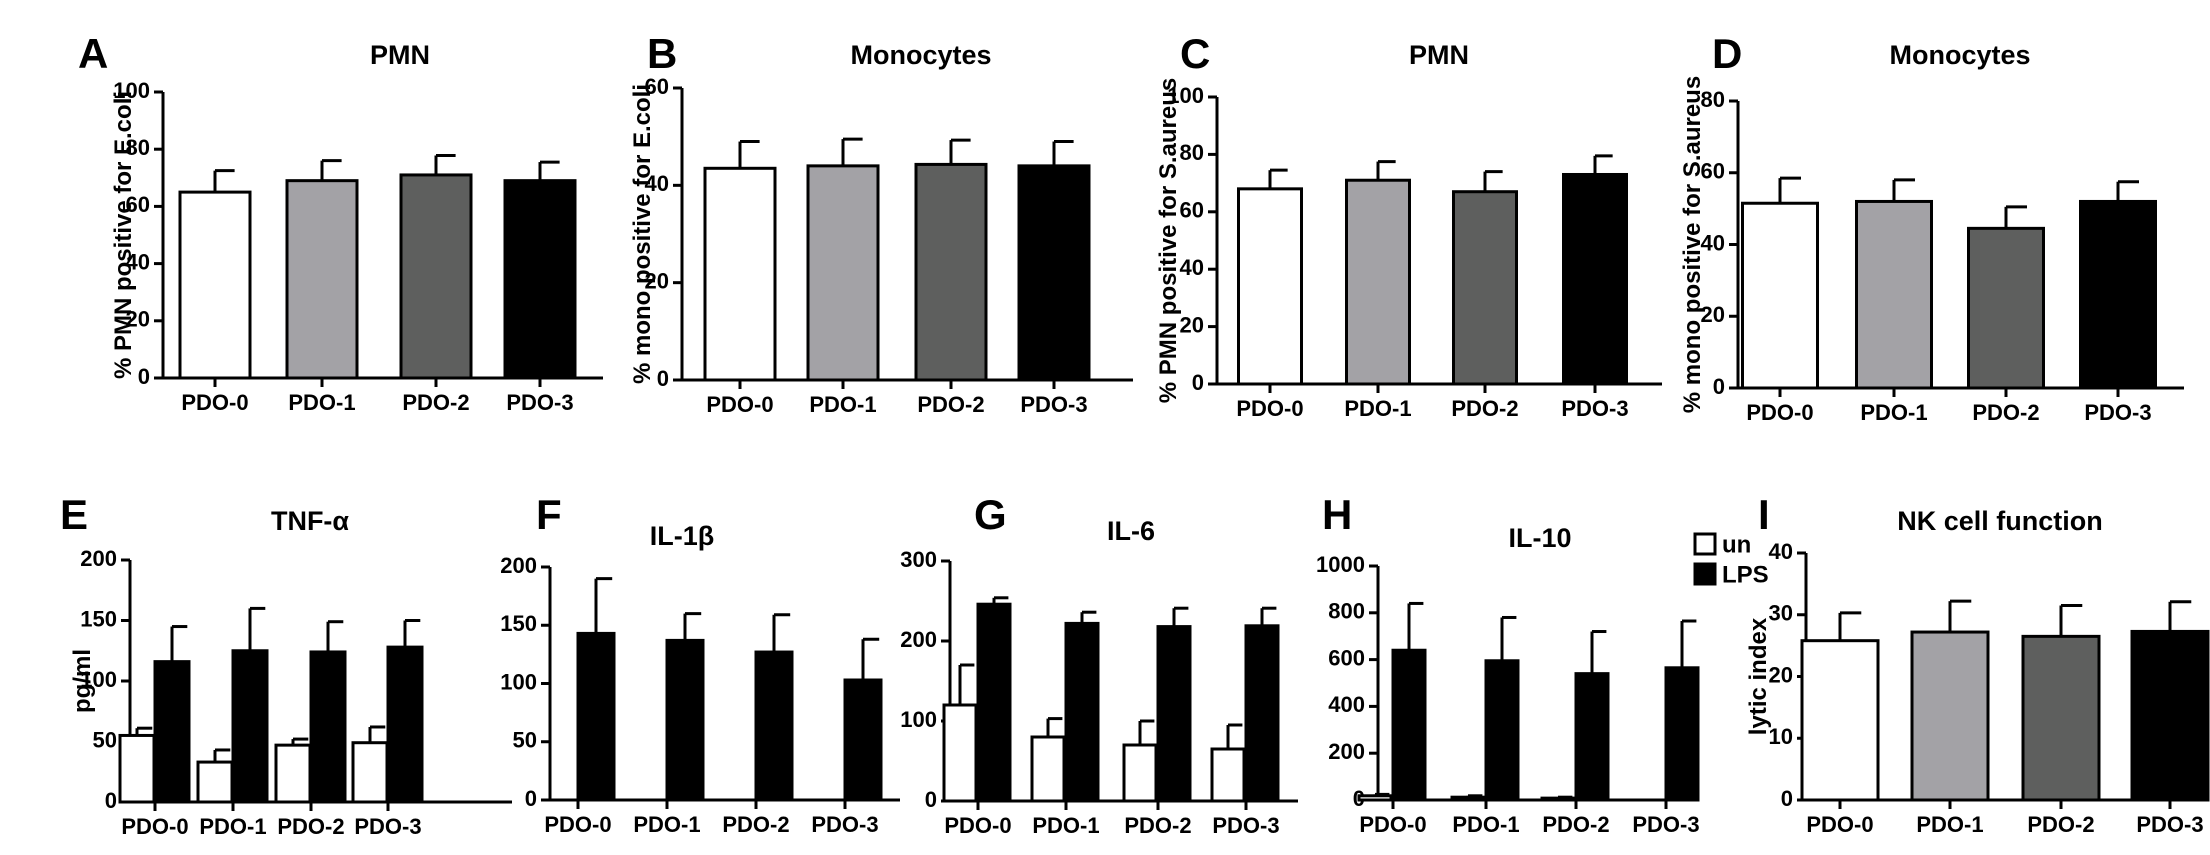 The height and width of the screenshot is (855, 2210). What do you see at coordinates (1692, 244) in the screenshot?
I see `y-axis-title: % mono positive for S.aureus` at bounding box center [1692, 244].